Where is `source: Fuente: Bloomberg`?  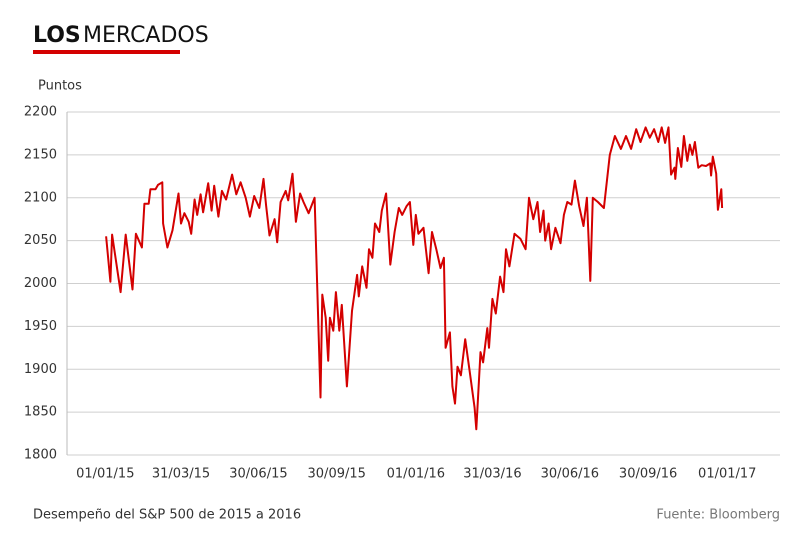
source: Fuente: Bloomberg is located at coordinates (718, 515).